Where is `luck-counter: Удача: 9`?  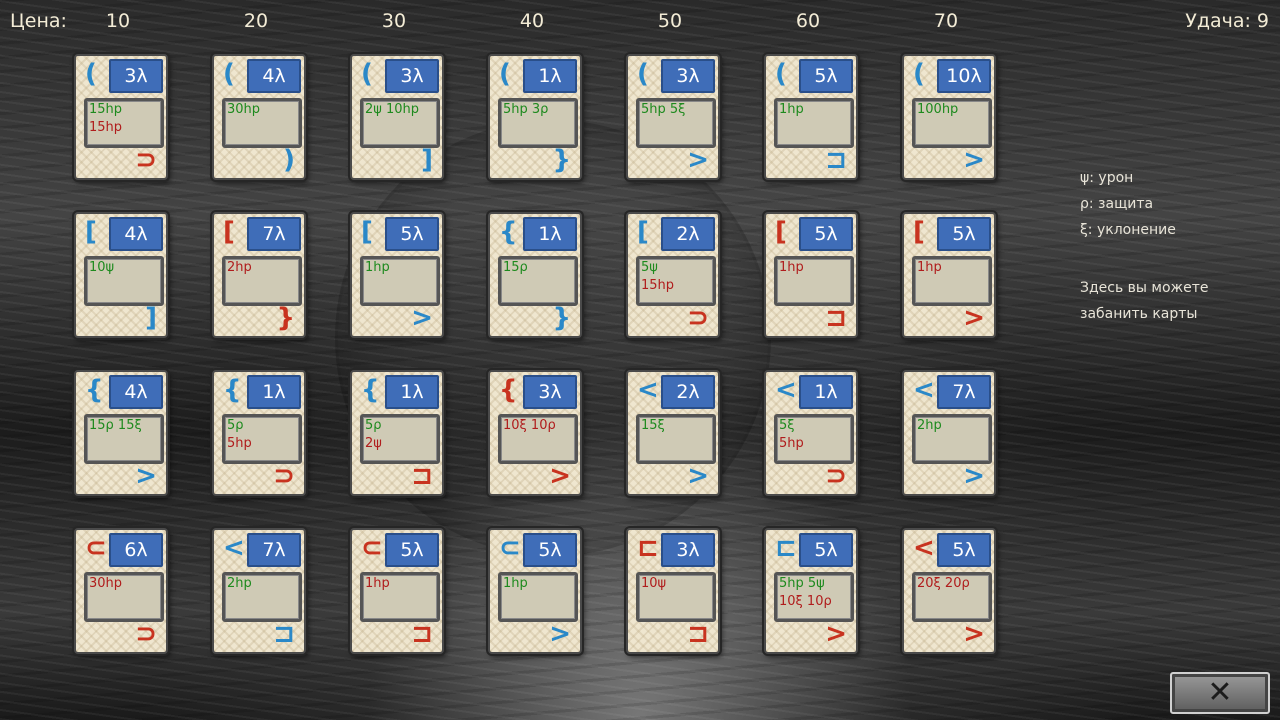 luck-counter: Удача: 9 is located at coordinates (1224, 21).